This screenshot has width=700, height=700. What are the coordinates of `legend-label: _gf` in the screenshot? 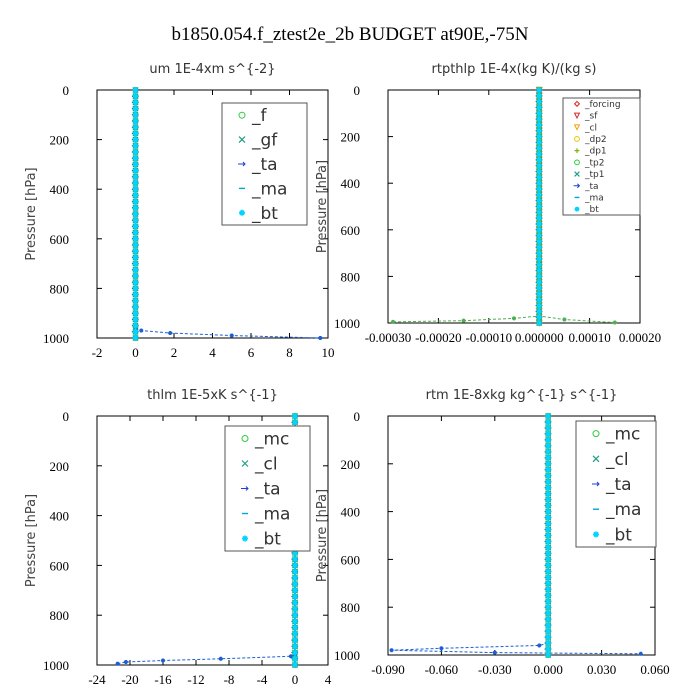 It's located at (264, 141).